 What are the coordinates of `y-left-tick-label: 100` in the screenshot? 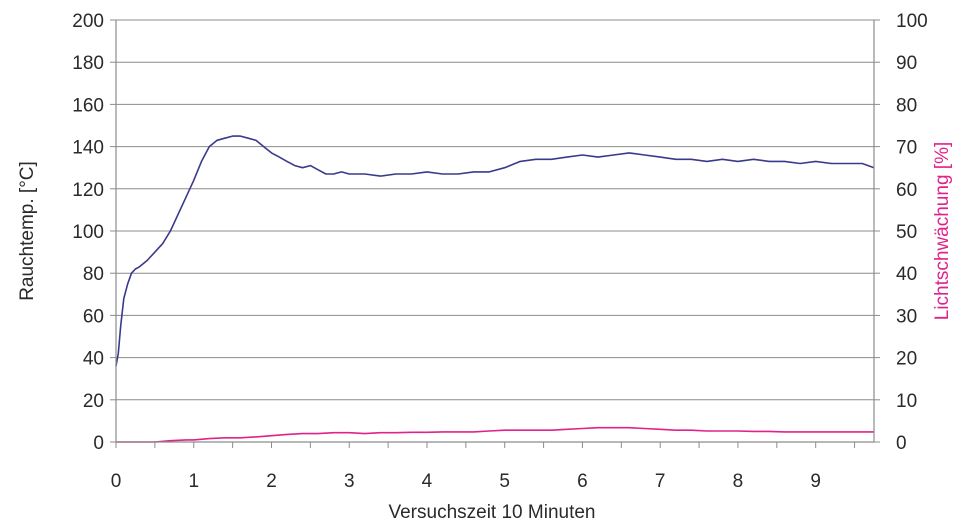 It's located at (88, 232).